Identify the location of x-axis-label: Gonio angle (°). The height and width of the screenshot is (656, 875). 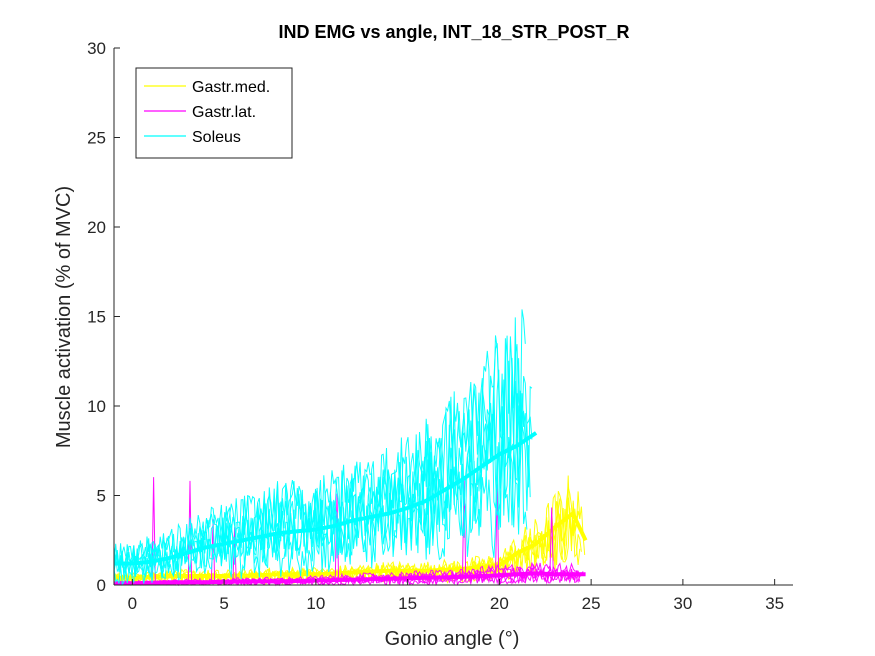
(452, 639).